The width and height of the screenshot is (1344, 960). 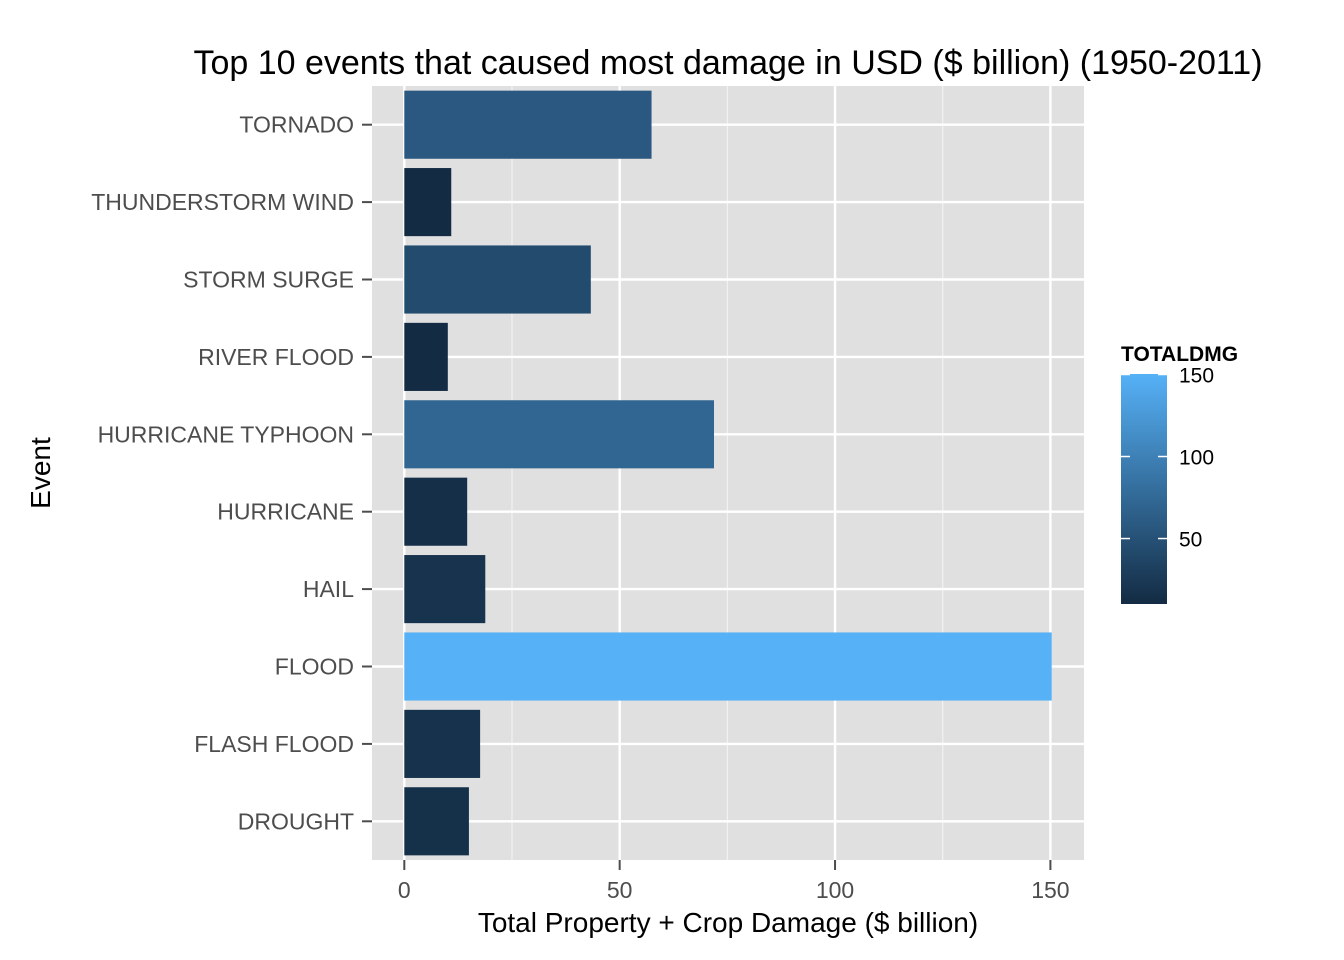 I want to click on bar-hurricane-typhoon, so click(x=559, y=434).